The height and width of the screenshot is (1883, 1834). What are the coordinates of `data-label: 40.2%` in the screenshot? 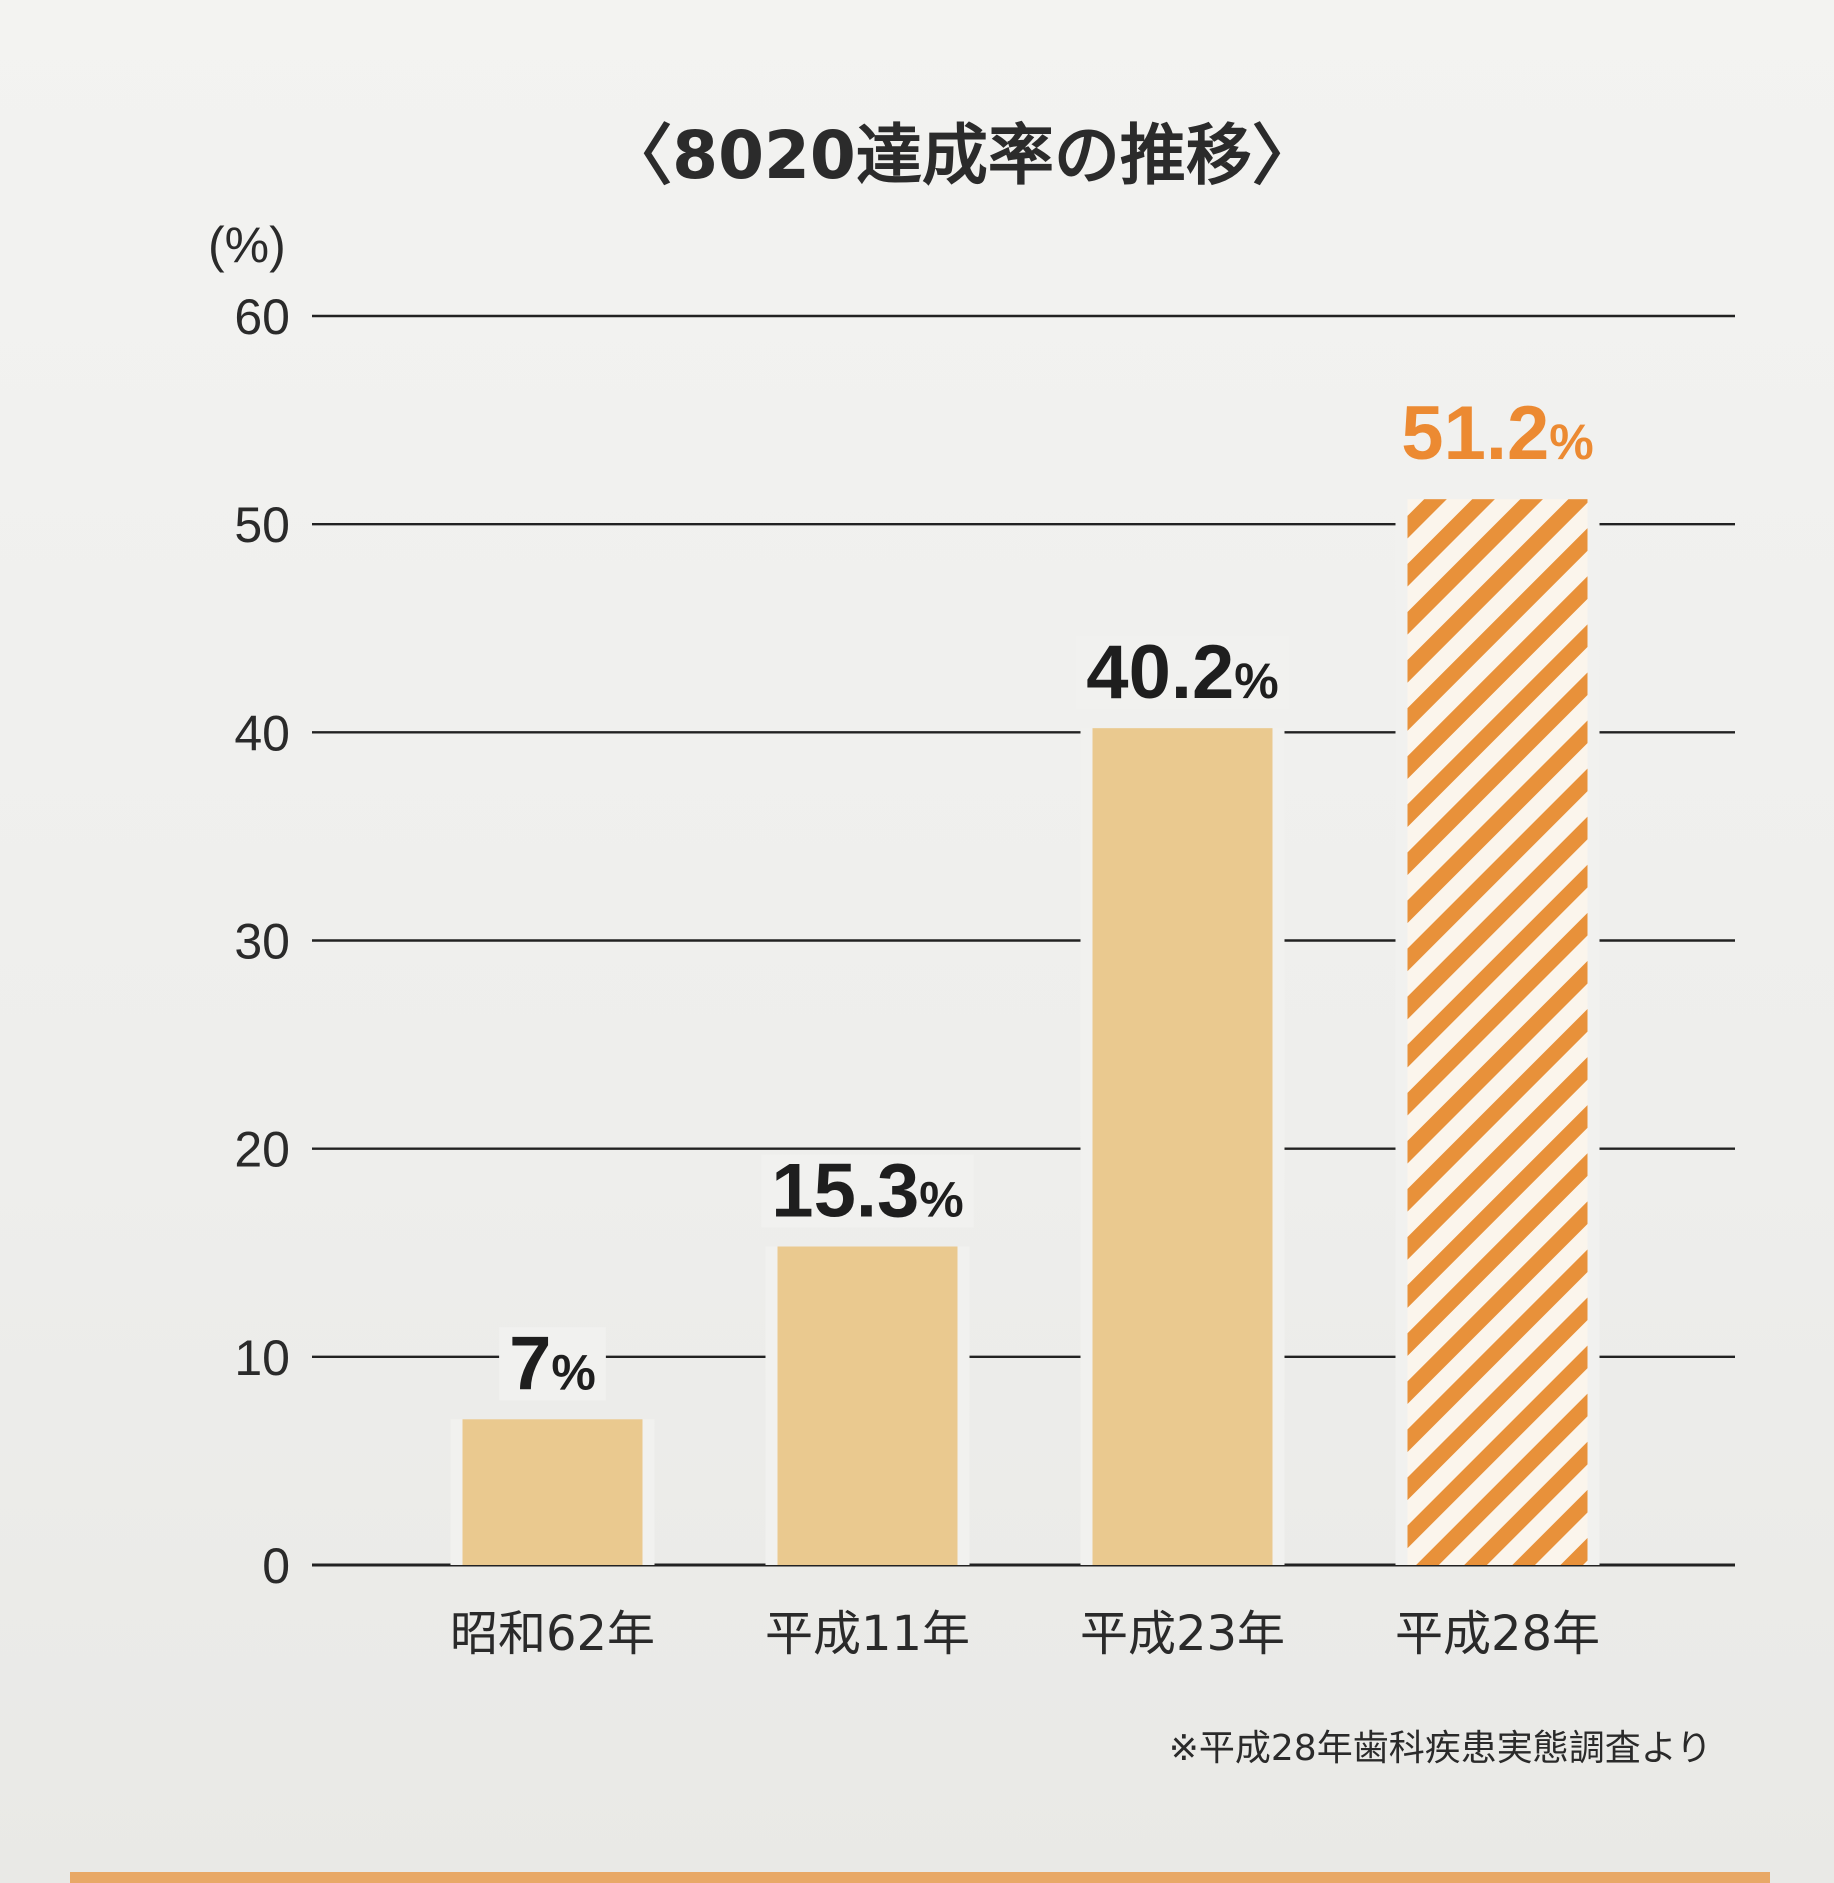 It's located at (1182, 672).